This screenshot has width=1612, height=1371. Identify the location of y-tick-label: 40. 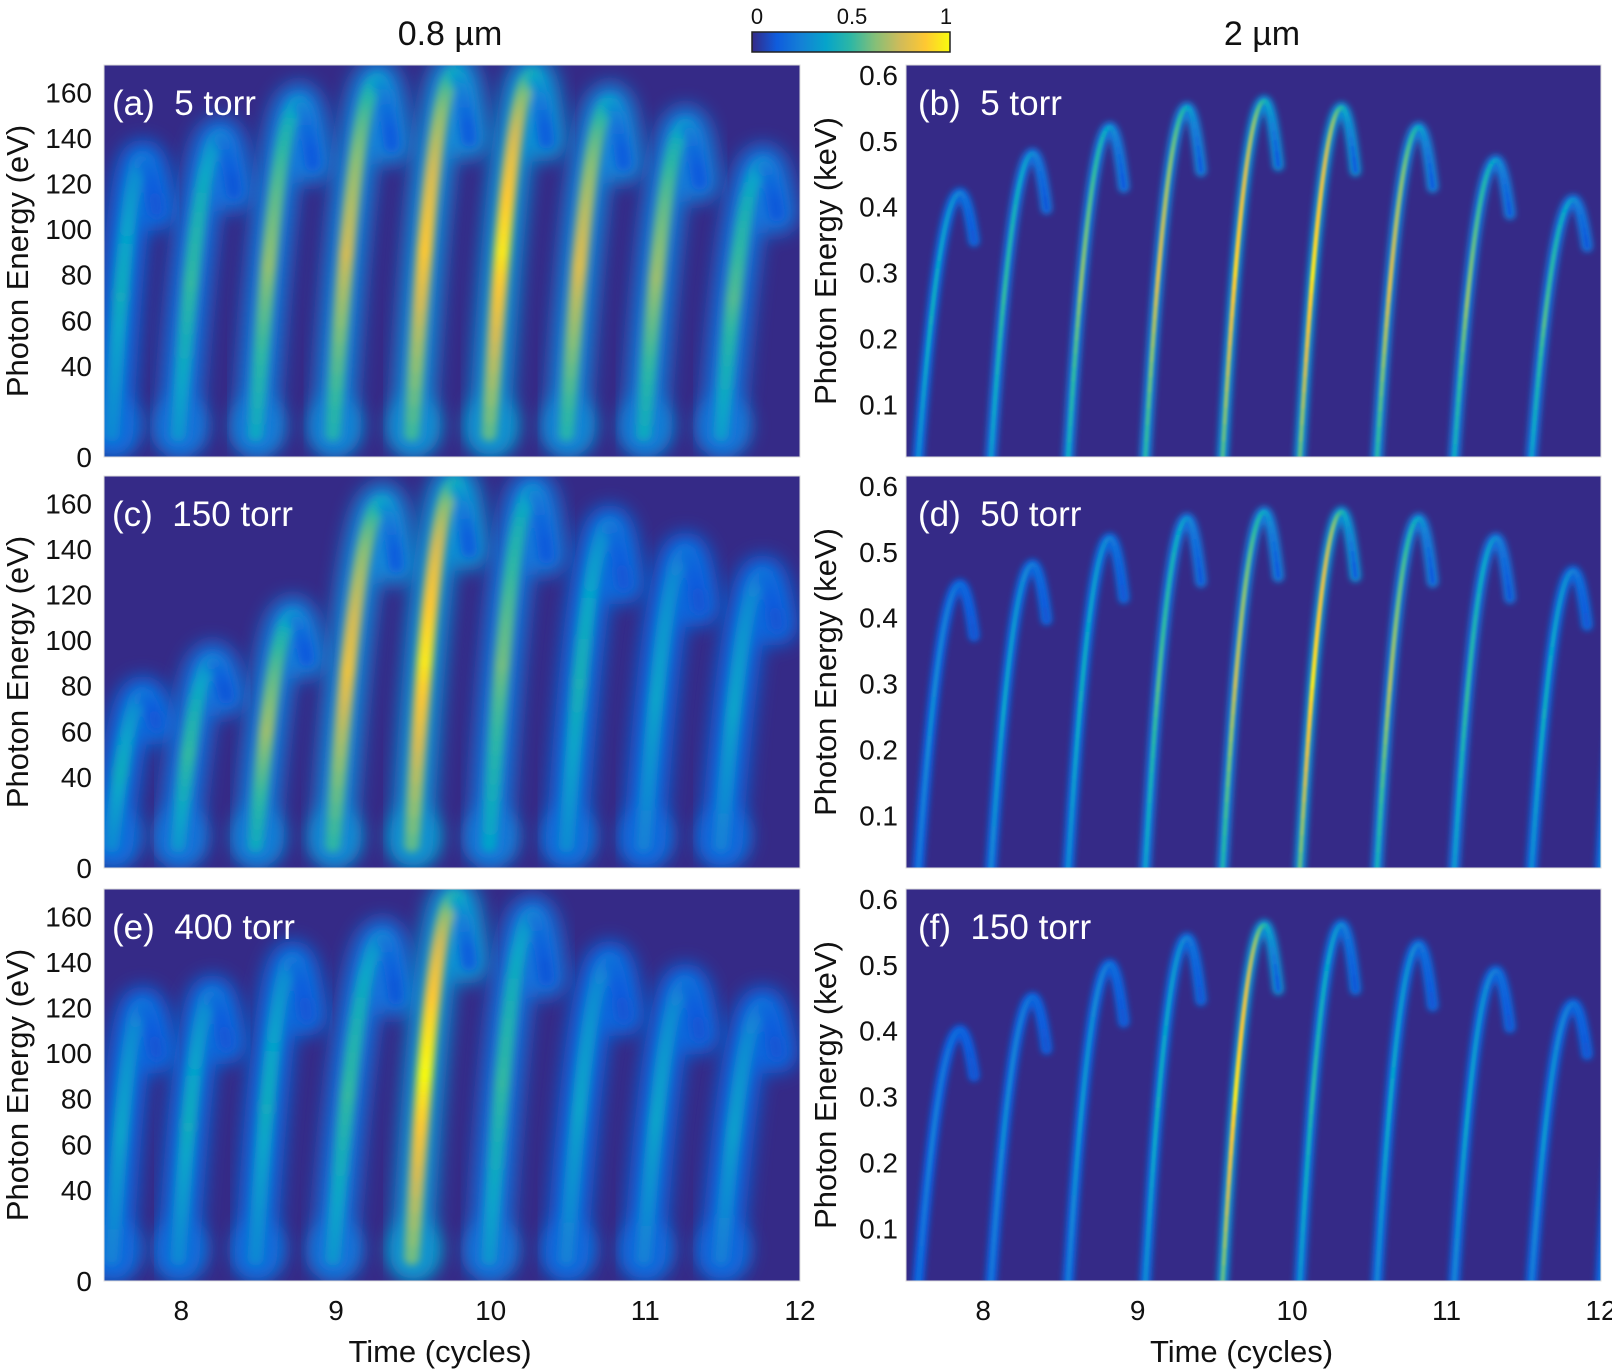
(76, 777).